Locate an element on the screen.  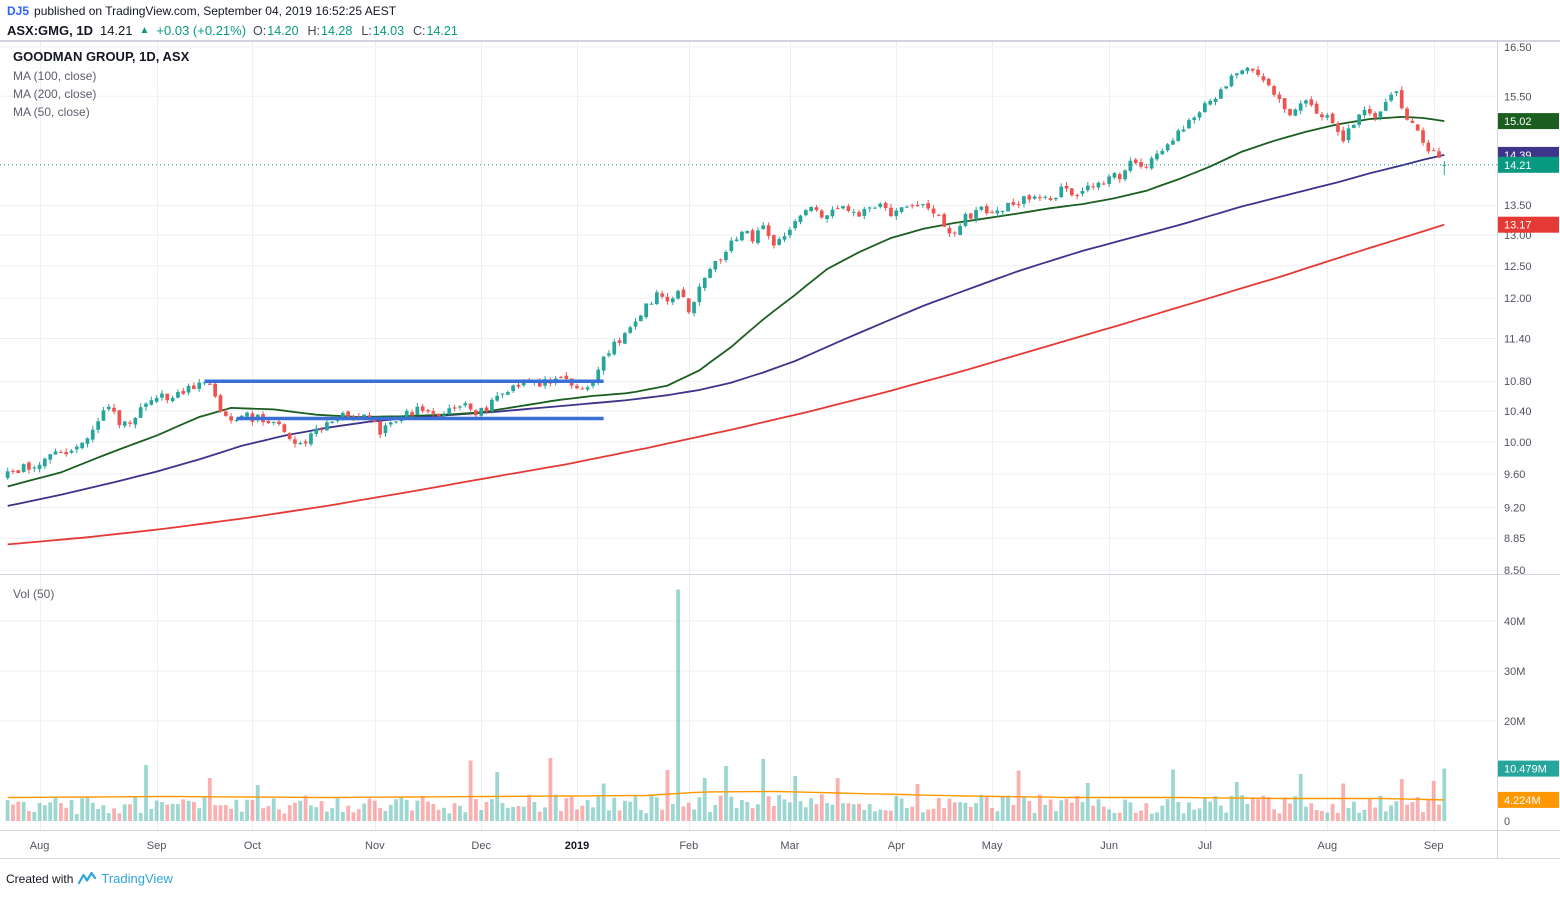
low-value: 14.03 is located at coordinates (388, 30).